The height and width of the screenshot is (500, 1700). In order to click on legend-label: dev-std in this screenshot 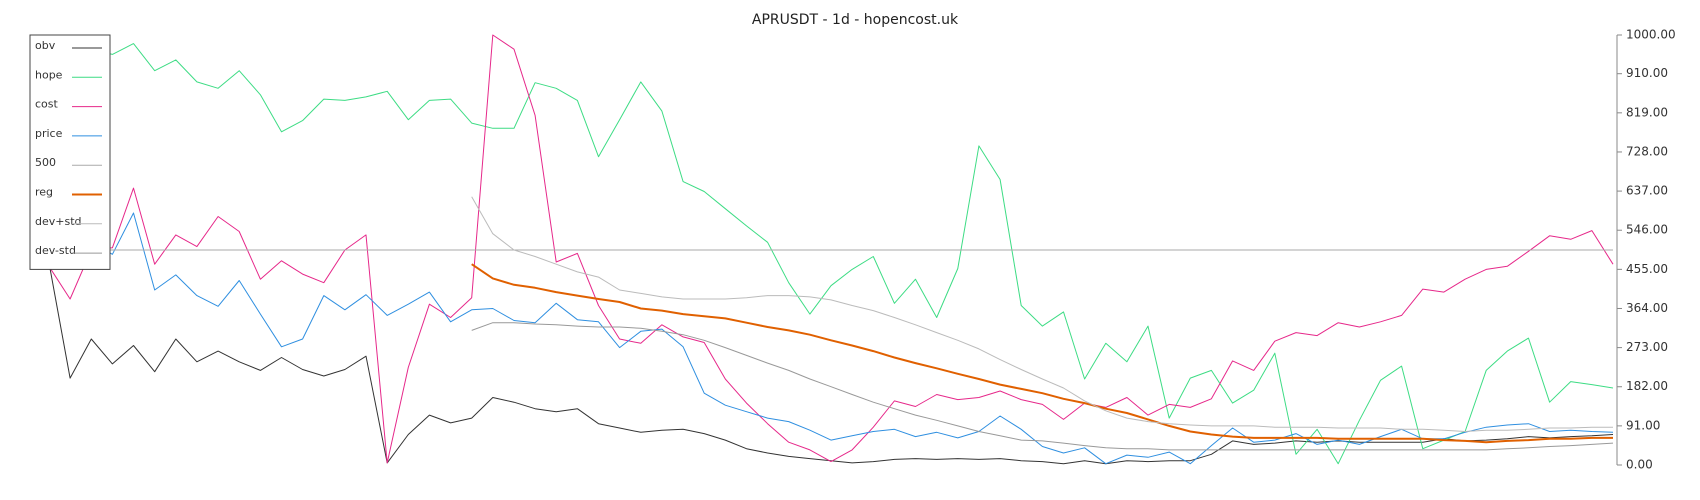, I will do `click(55, 250)`.